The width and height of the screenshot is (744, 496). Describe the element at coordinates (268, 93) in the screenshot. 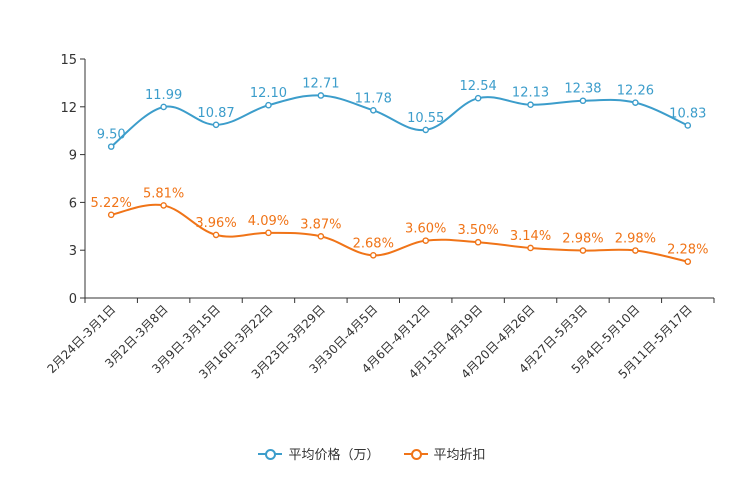

I see `data-label-price: 12.10` at that location.